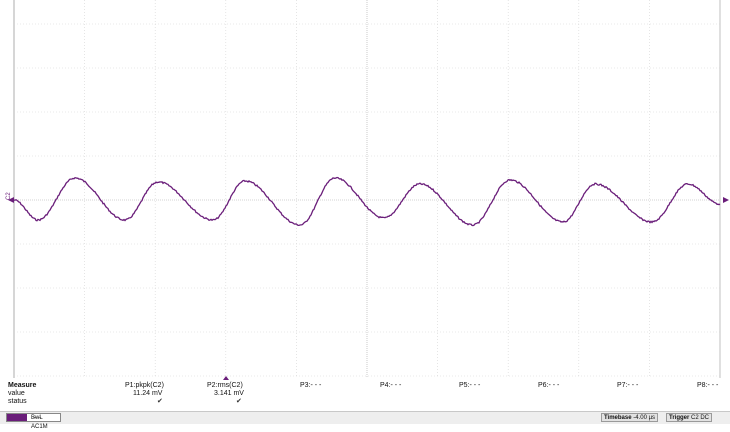 The height and width of the screenshot is (432, 730). I want to click on measure-header: Measure, so click(22, 386).